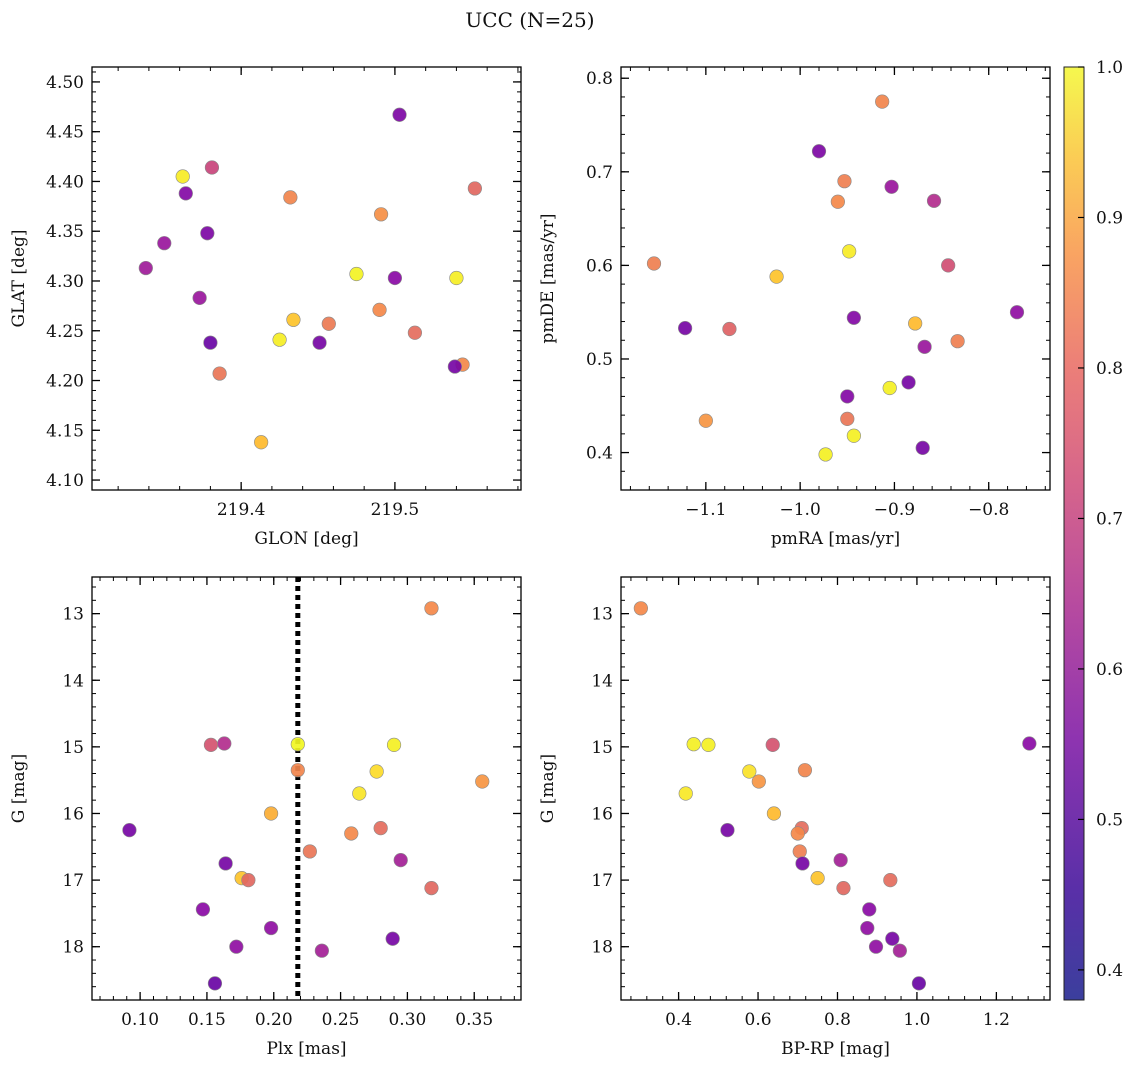 The width and height of the screenshot is (1136, 1067). I want to click on x-tick-label: 0.25, so click(341, 1020).